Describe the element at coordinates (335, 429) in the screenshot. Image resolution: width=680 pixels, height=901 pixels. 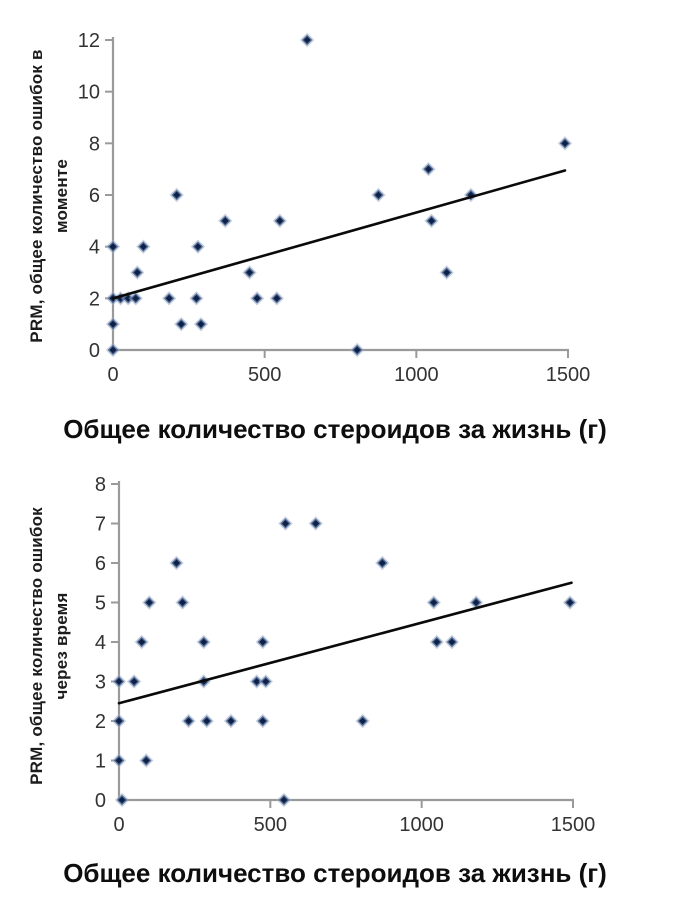
I see `x-axis-title-top: Общее количество стероидов за жизнь (г)` at that location.